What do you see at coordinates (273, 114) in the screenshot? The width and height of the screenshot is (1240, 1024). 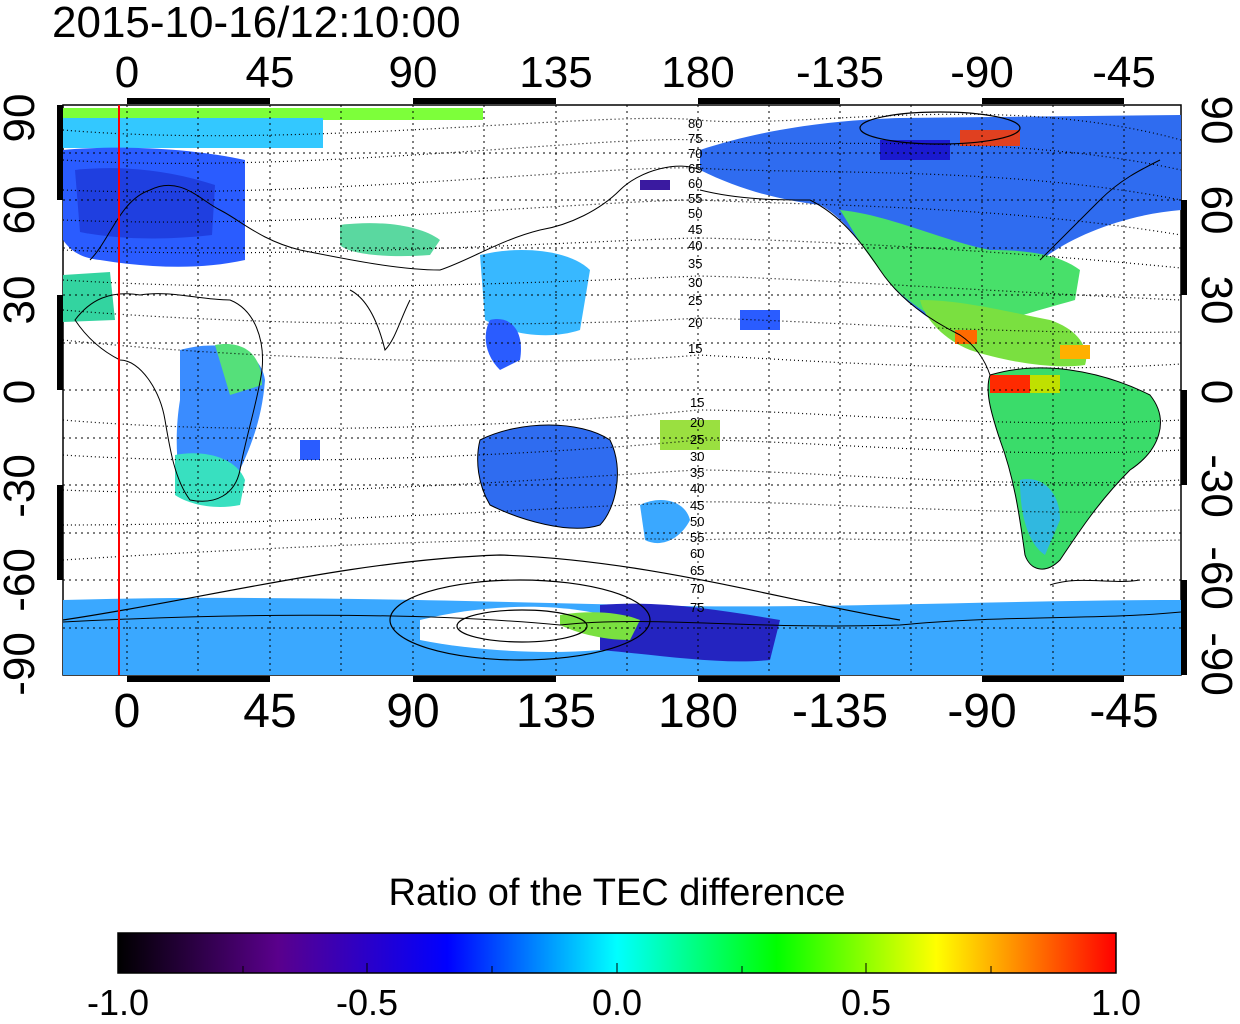 I see `tec-band-arctic` at bounding box center [273, 114].